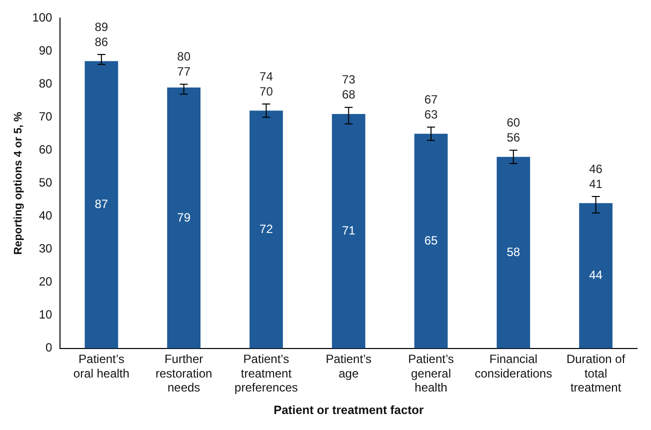 The height and width of the screenshot is (430, 651). What do you see at coordinates (45, 83) in the screenshot?
I see `y-tick-label: 80` at bounding box center [45, 83].